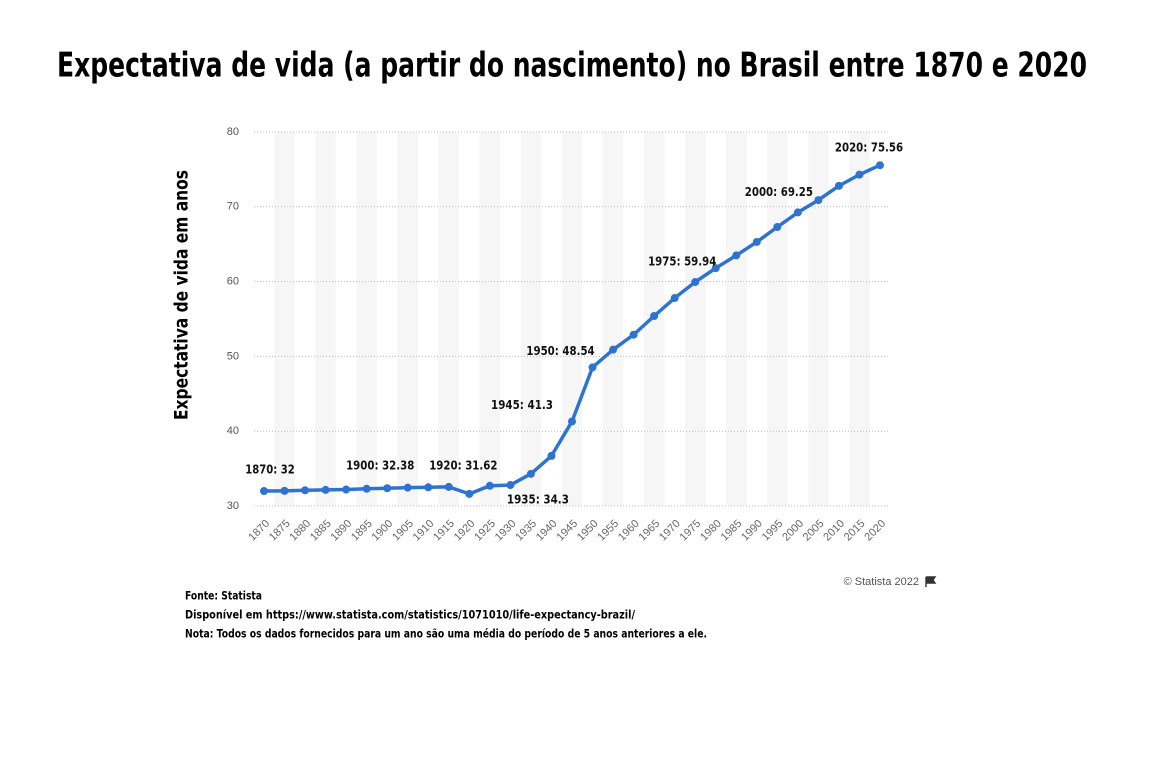 Image resolution: width=1150 pixels, height=772 pixels. Describe the element at coordinates (233, 132) in the screenshot. I see `y-tick-label: 80` at that location.